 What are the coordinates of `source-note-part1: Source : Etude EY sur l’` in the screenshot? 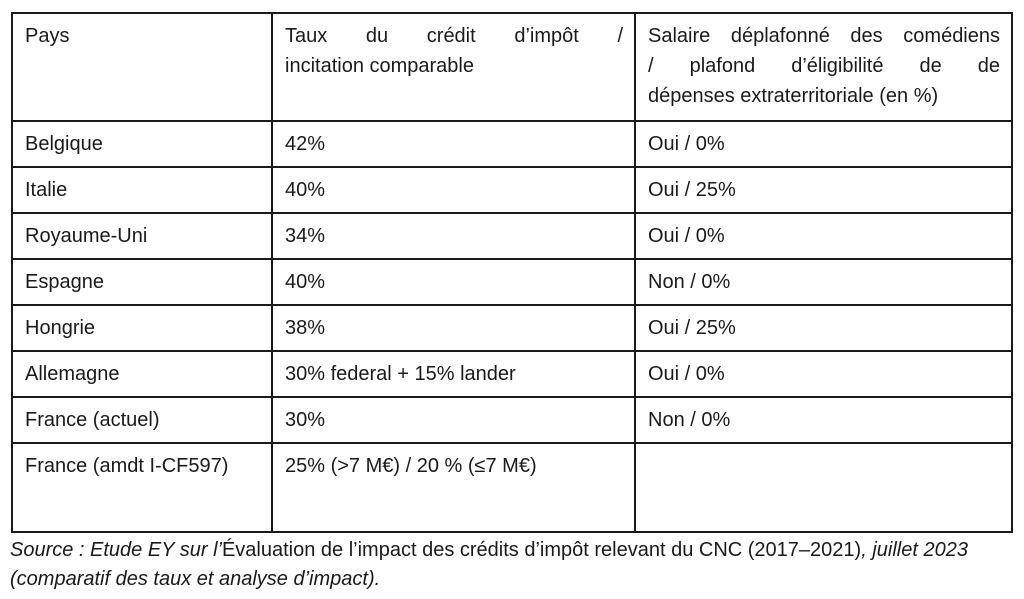 It's located at (116, 550).